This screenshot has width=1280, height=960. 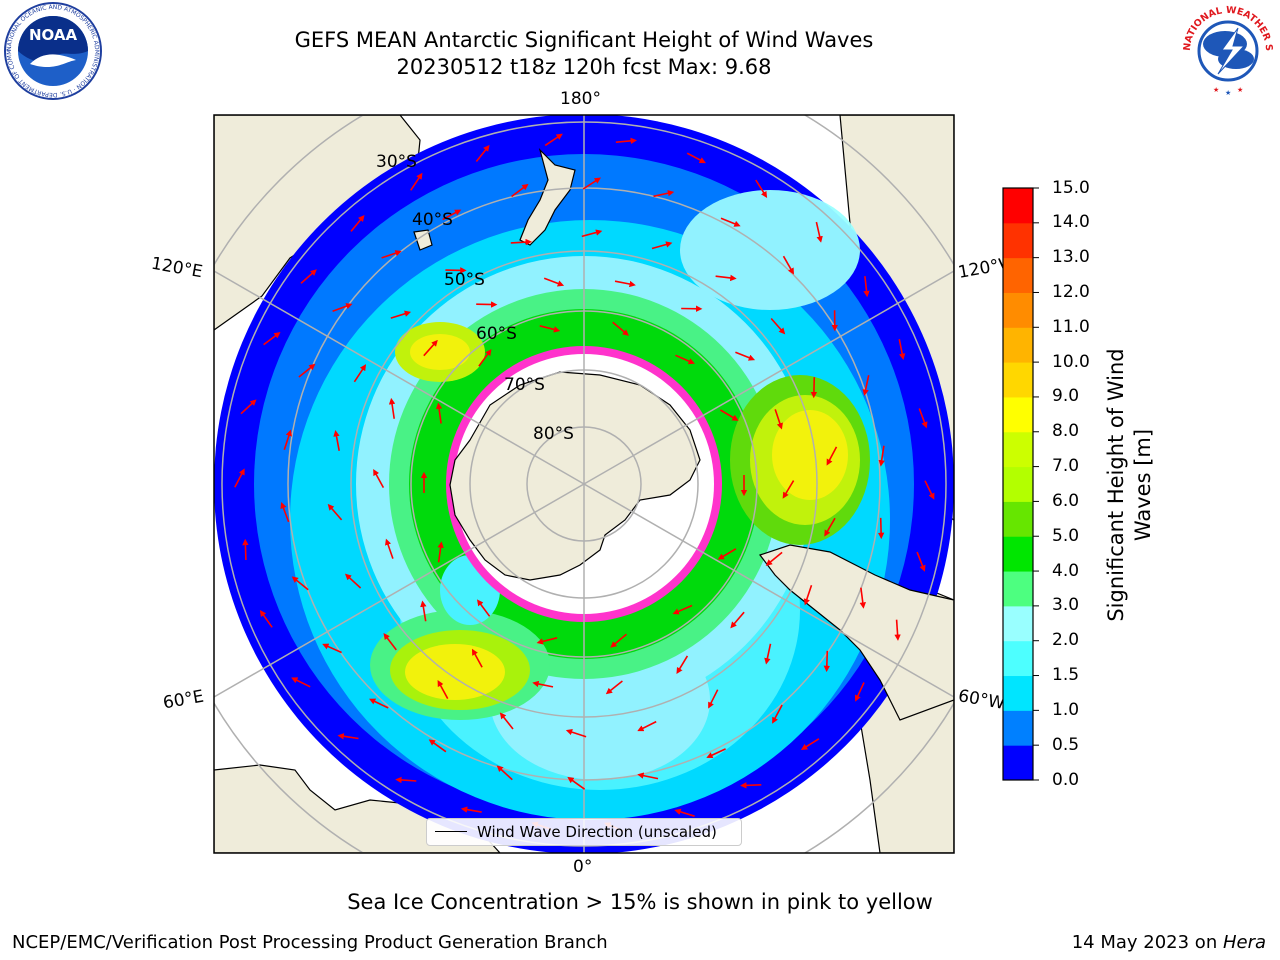 What do you see at coordinates (464, 280) in the screenshot?
I see `lat-label-50s: 50°S` at bounding box center [464, 280].